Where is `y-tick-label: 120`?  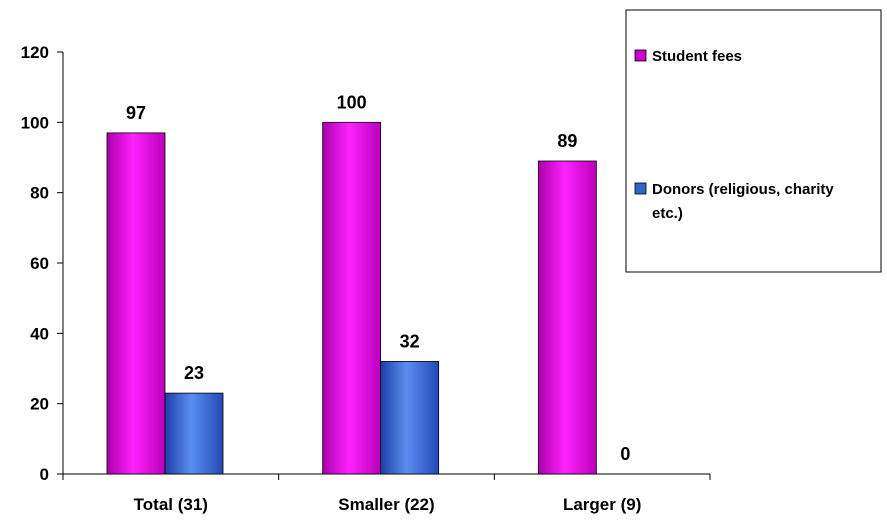 y-tick-label: 120 is located at coordinates (35, 52).